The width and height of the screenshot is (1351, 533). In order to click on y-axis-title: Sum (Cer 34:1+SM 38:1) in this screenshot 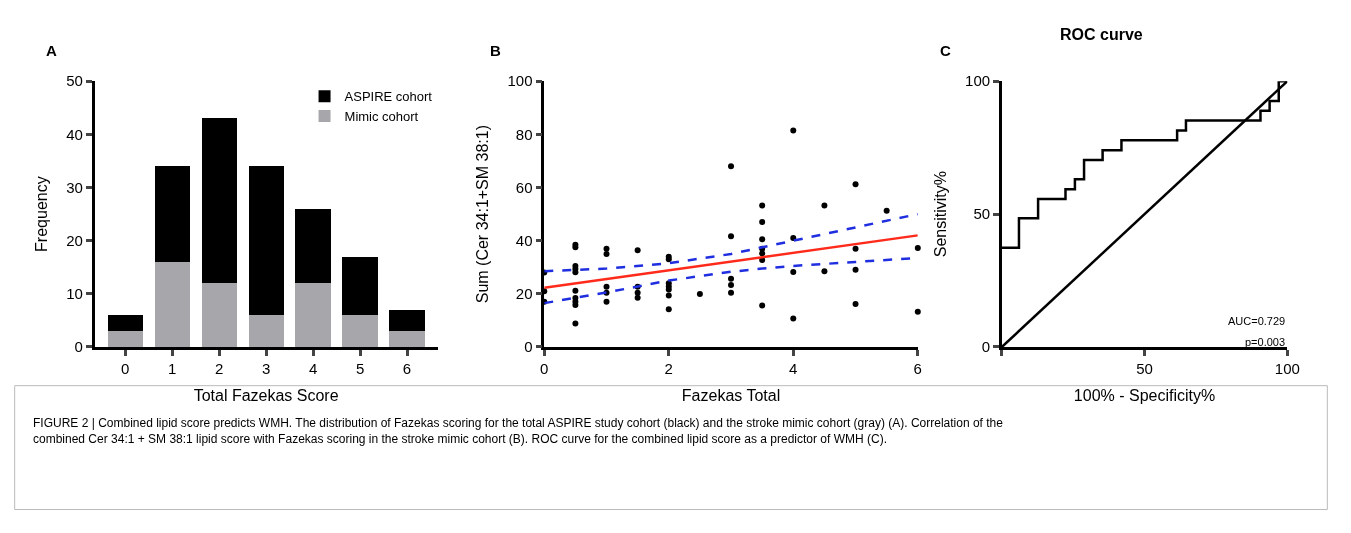, I will do `click(483, 214)`.